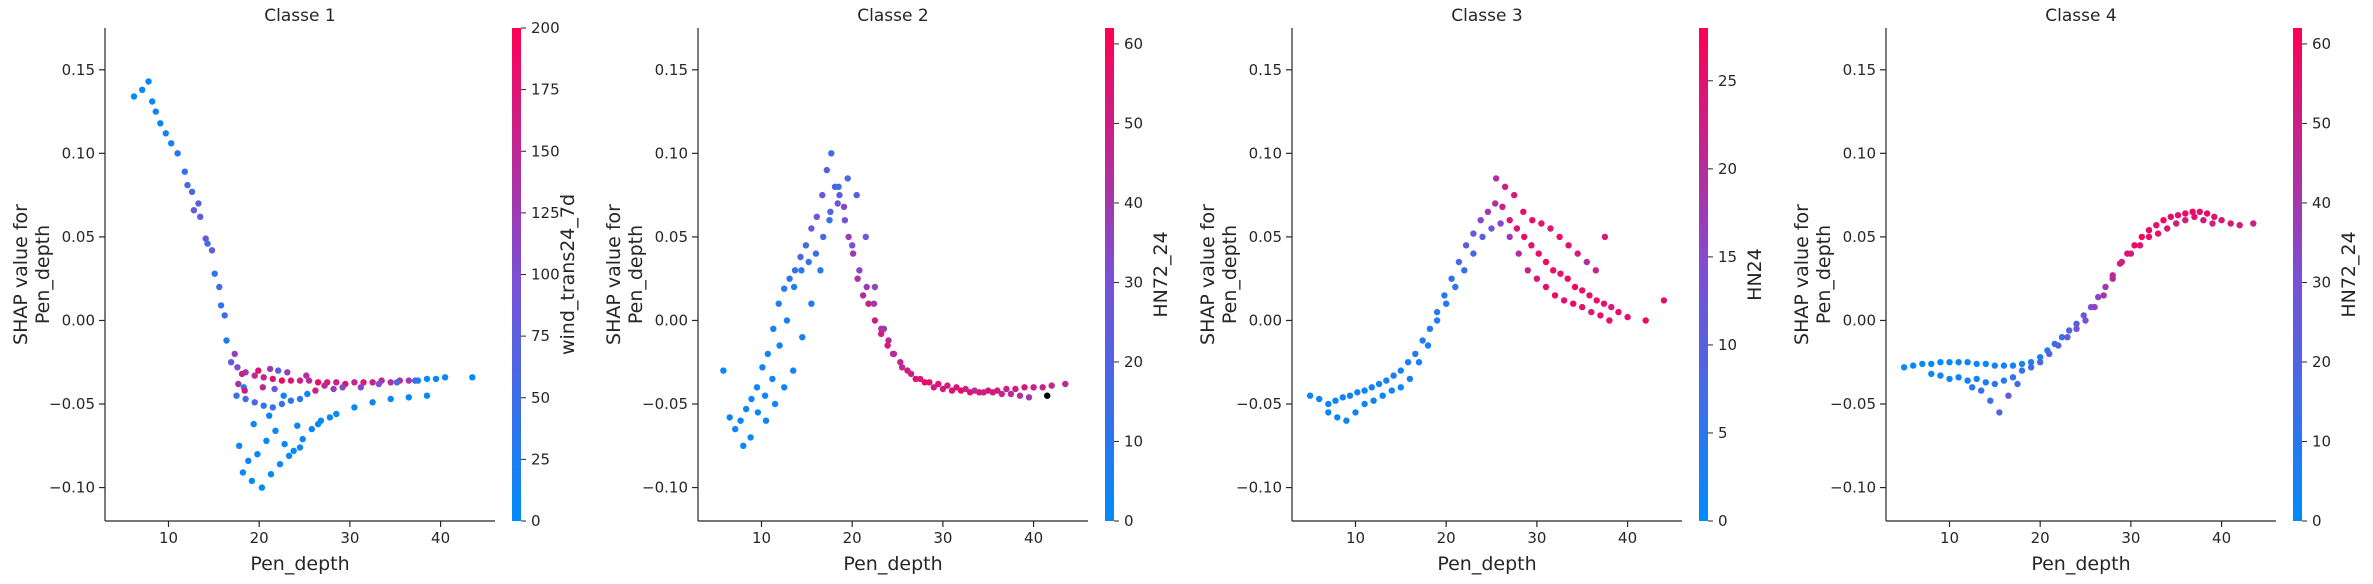  I want to click on y-tick-label: −0.05, so click(1853, 404).